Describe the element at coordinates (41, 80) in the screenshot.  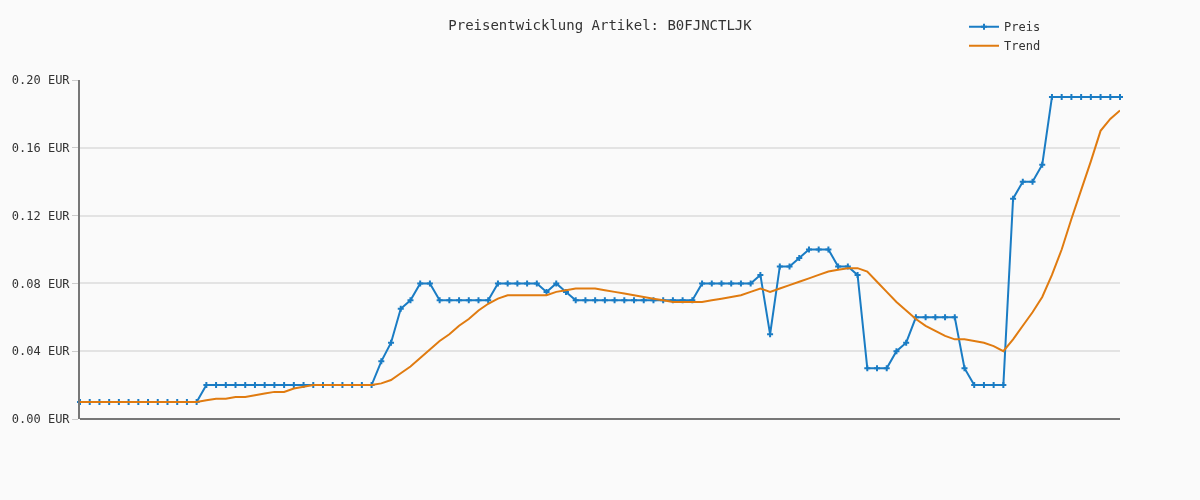
I see `y-tick-label: 0.20 EUR` at that location.